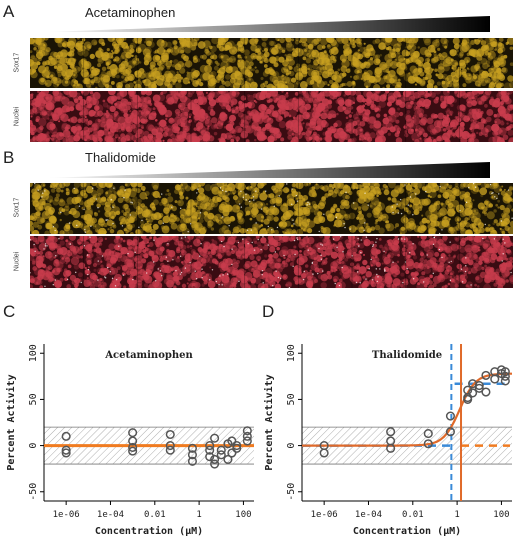 Image resolution: width=515 pixels, height=555 pixels. I want to click on panel-a-sox17-image-strip, so click(271, 63).